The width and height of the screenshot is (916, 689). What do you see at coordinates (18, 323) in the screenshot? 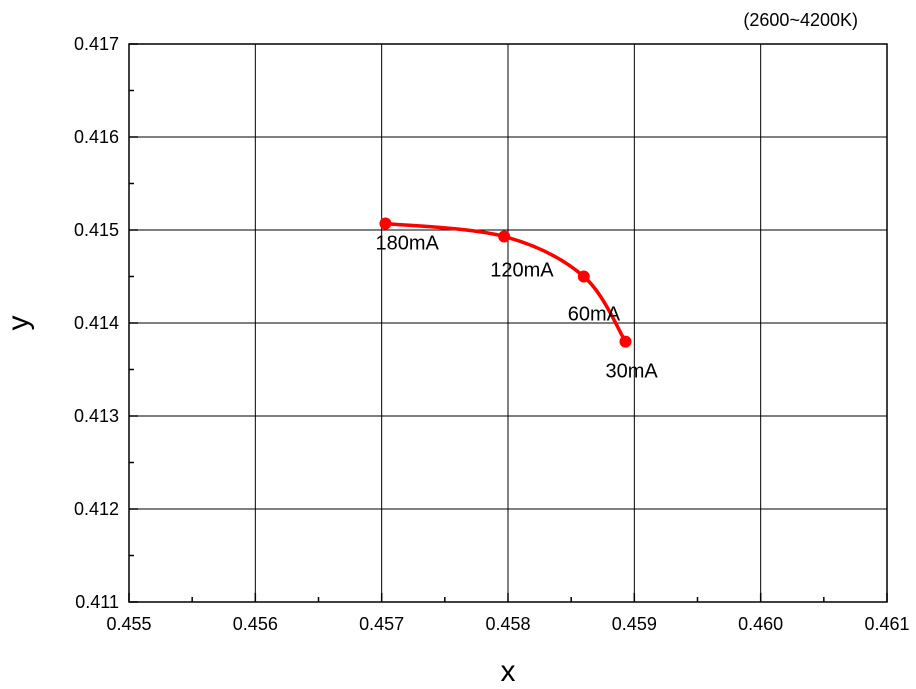
I see `y-axis-title: y` at bounding box center [18, 323].